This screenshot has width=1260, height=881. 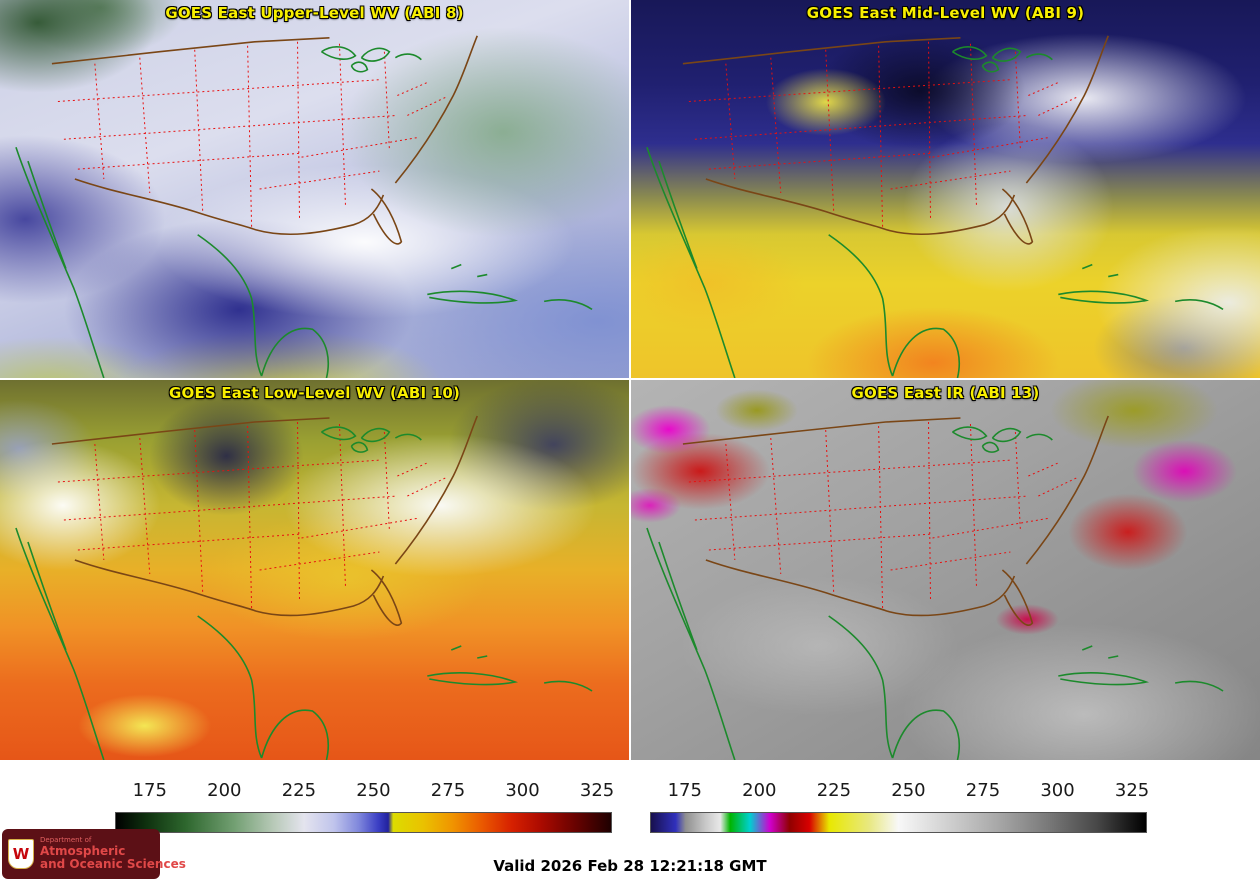 What do you see at coordinates (83, 850) in the screenshot?
I see `logo-line-atmospheric: Atmospheric` at bounding box center [83, 850].